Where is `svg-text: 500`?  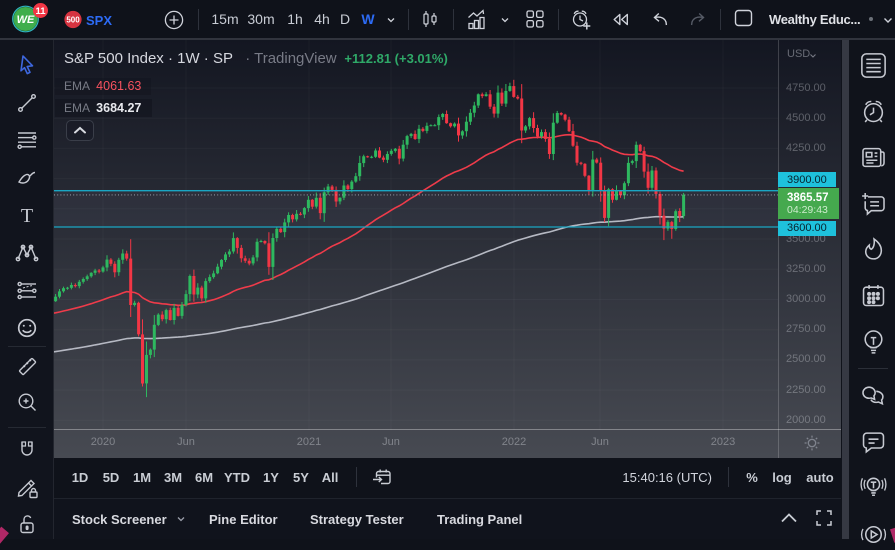
svg-text: 500 is located at coordinates (73, 20).